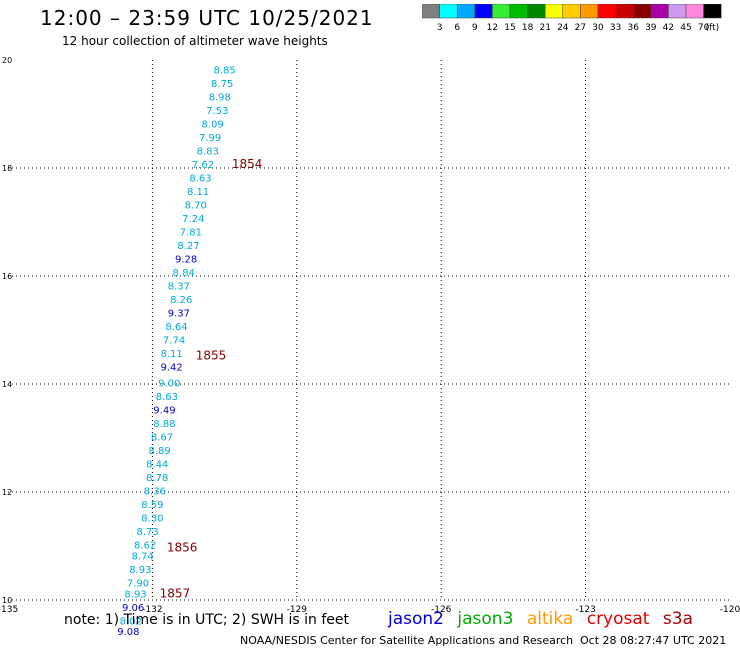  What do you see at coordinates (181, 300) in the screenshot?
I see `swh-data-point: 8.26` at bounding box center [181, 300].